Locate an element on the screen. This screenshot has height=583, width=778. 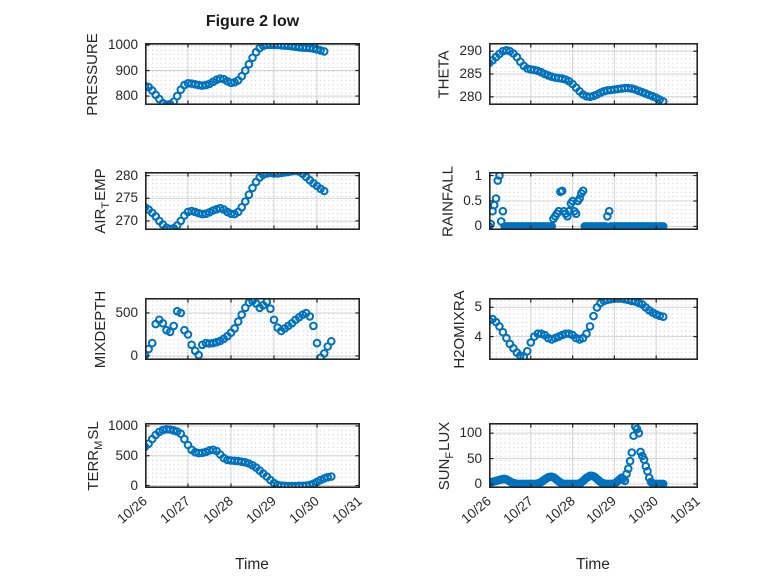
ylabel-subscript: M is located at coordinates (98, 445).